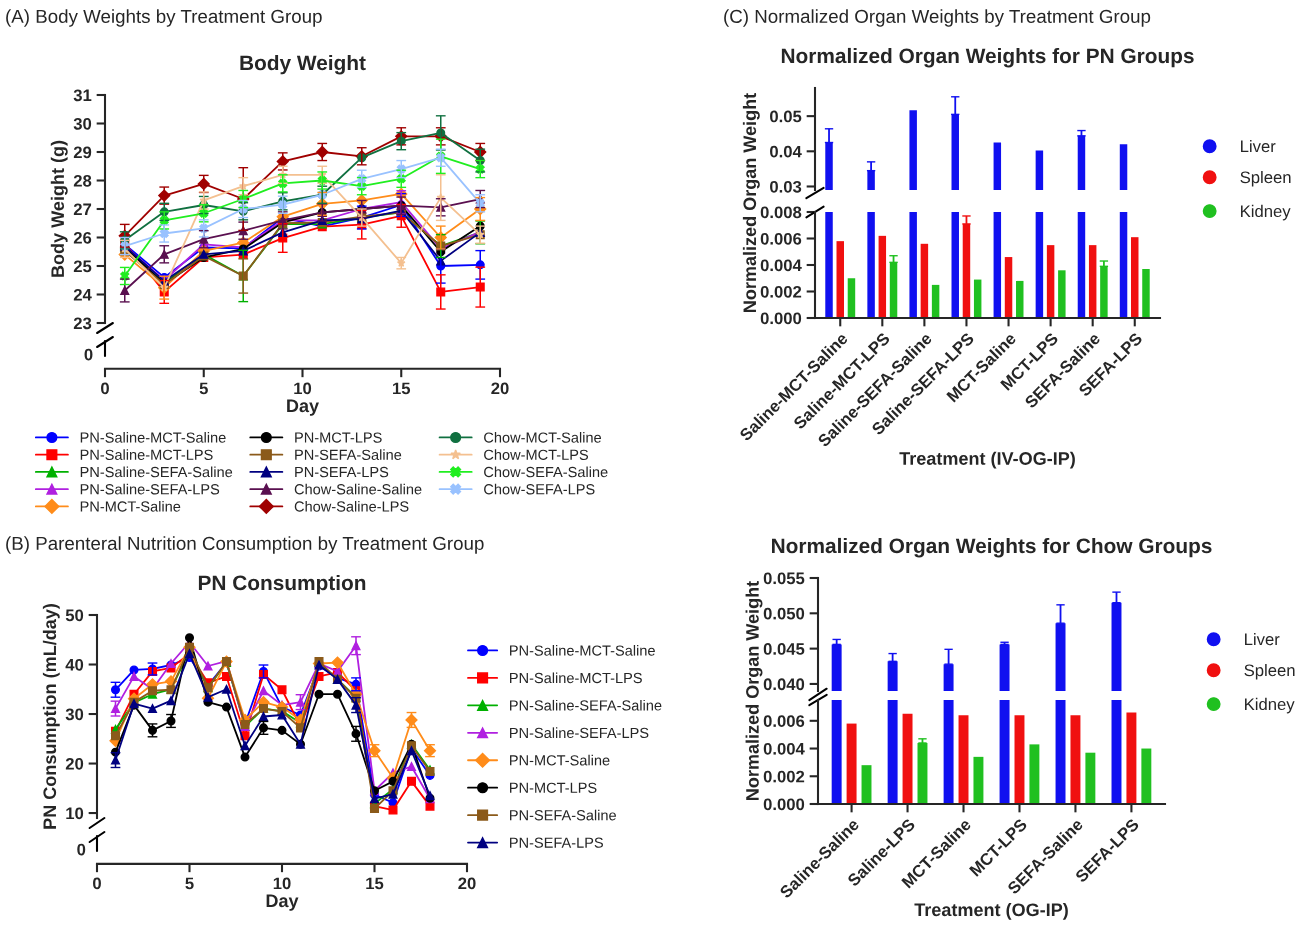 This screenshot has width=1311, height=933. Describe the element at coordinates (82, 266) in the screenshot. I see `y-tick-label: 25` at that location.